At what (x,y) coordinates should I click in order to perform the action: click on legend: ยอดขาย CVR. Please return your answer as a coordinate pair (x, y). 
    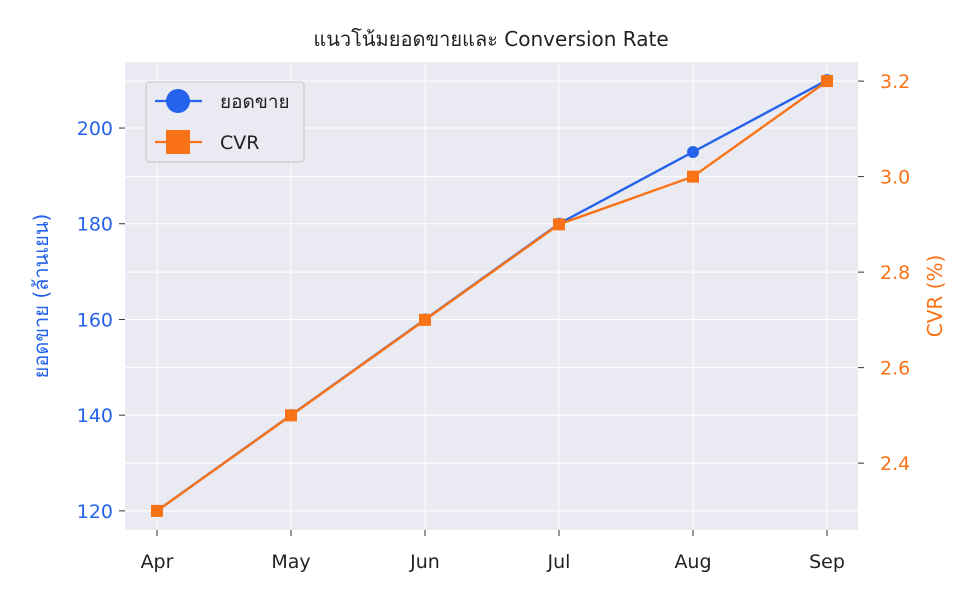
    Looking at the image, I should click on (225, 122).